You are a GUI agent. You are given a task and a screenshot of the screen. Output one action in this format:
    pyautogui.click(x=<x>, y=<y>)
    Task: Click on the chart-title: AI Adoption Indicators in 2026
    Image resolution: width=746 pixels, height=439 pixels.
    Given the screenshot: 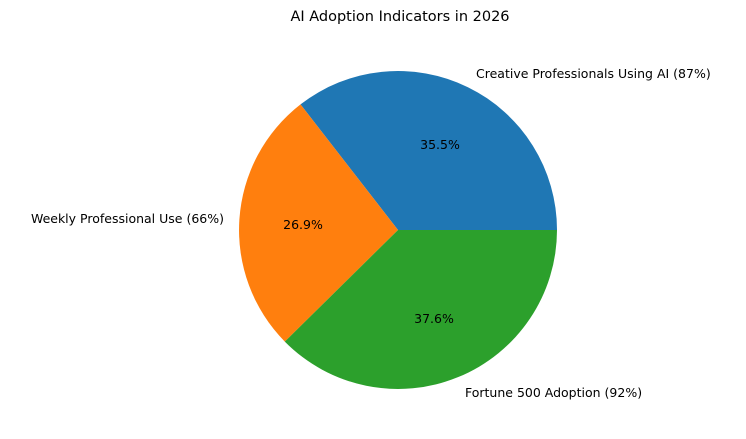 What is the action you would take?
    pyautogui.click(x=400, y=17)
    